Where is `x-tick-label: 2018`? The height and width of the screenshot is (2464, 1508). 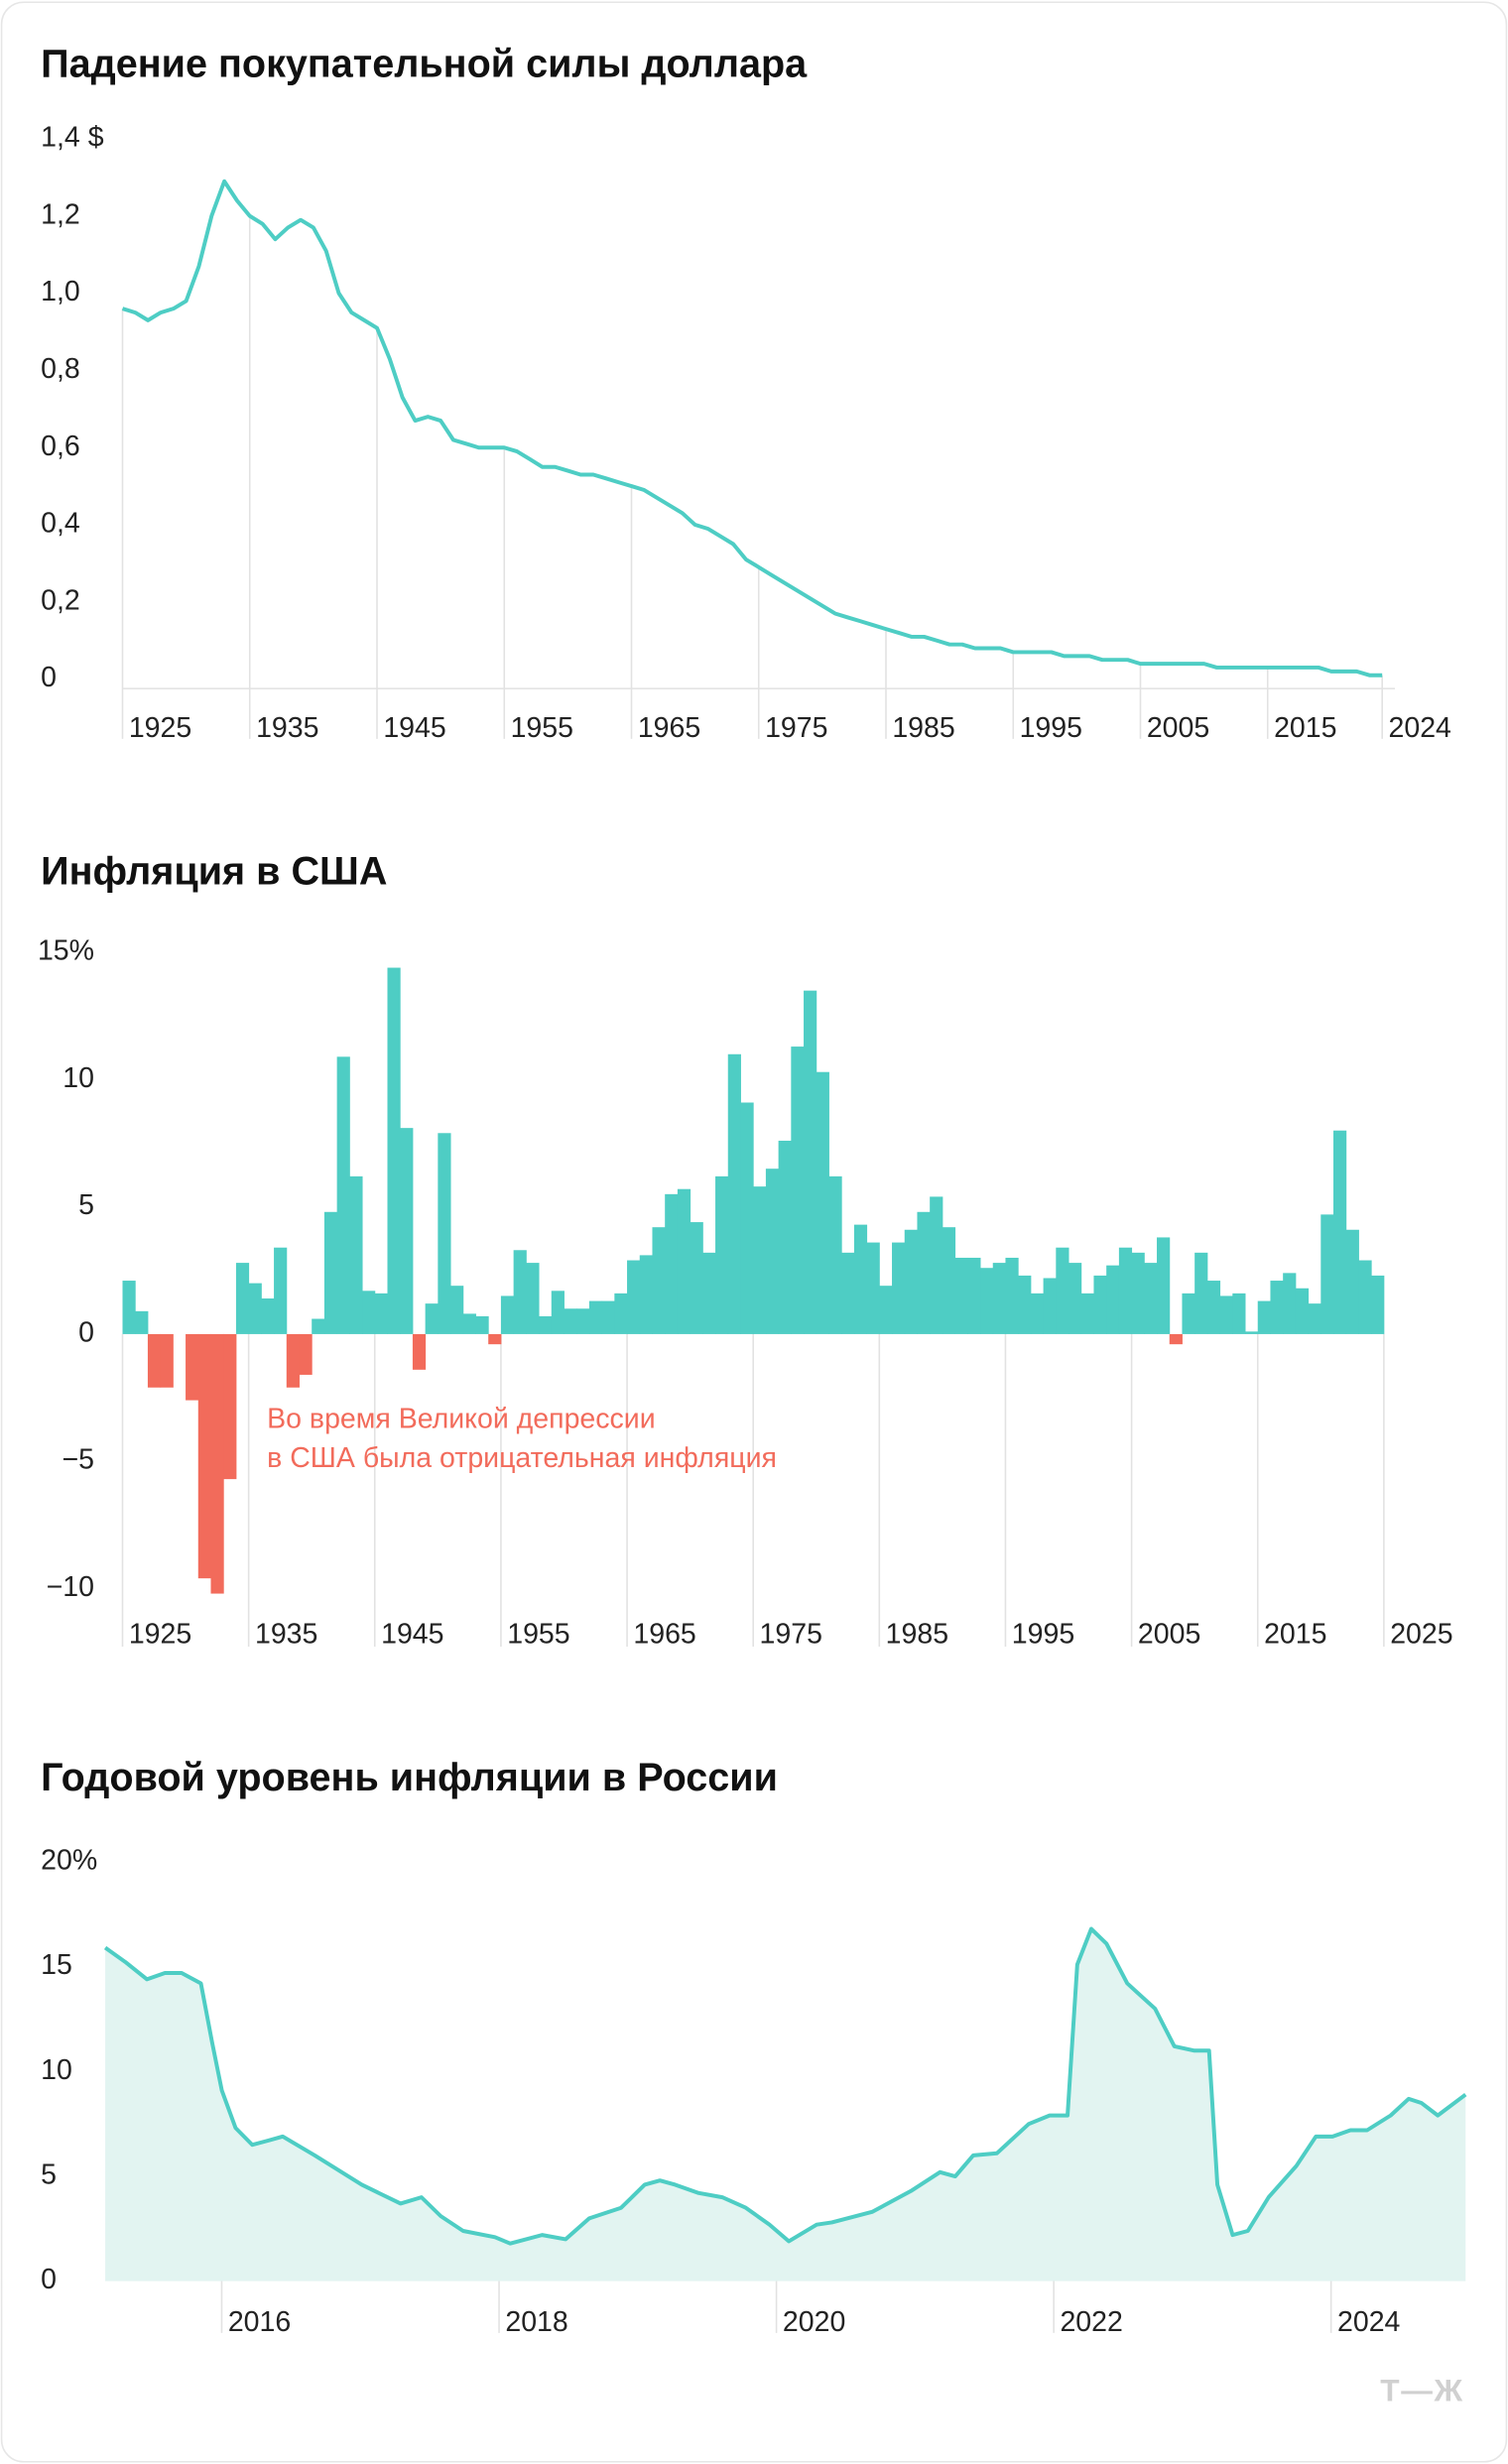 x-tick-label: 2018 is located at coordinates (536, 2322).